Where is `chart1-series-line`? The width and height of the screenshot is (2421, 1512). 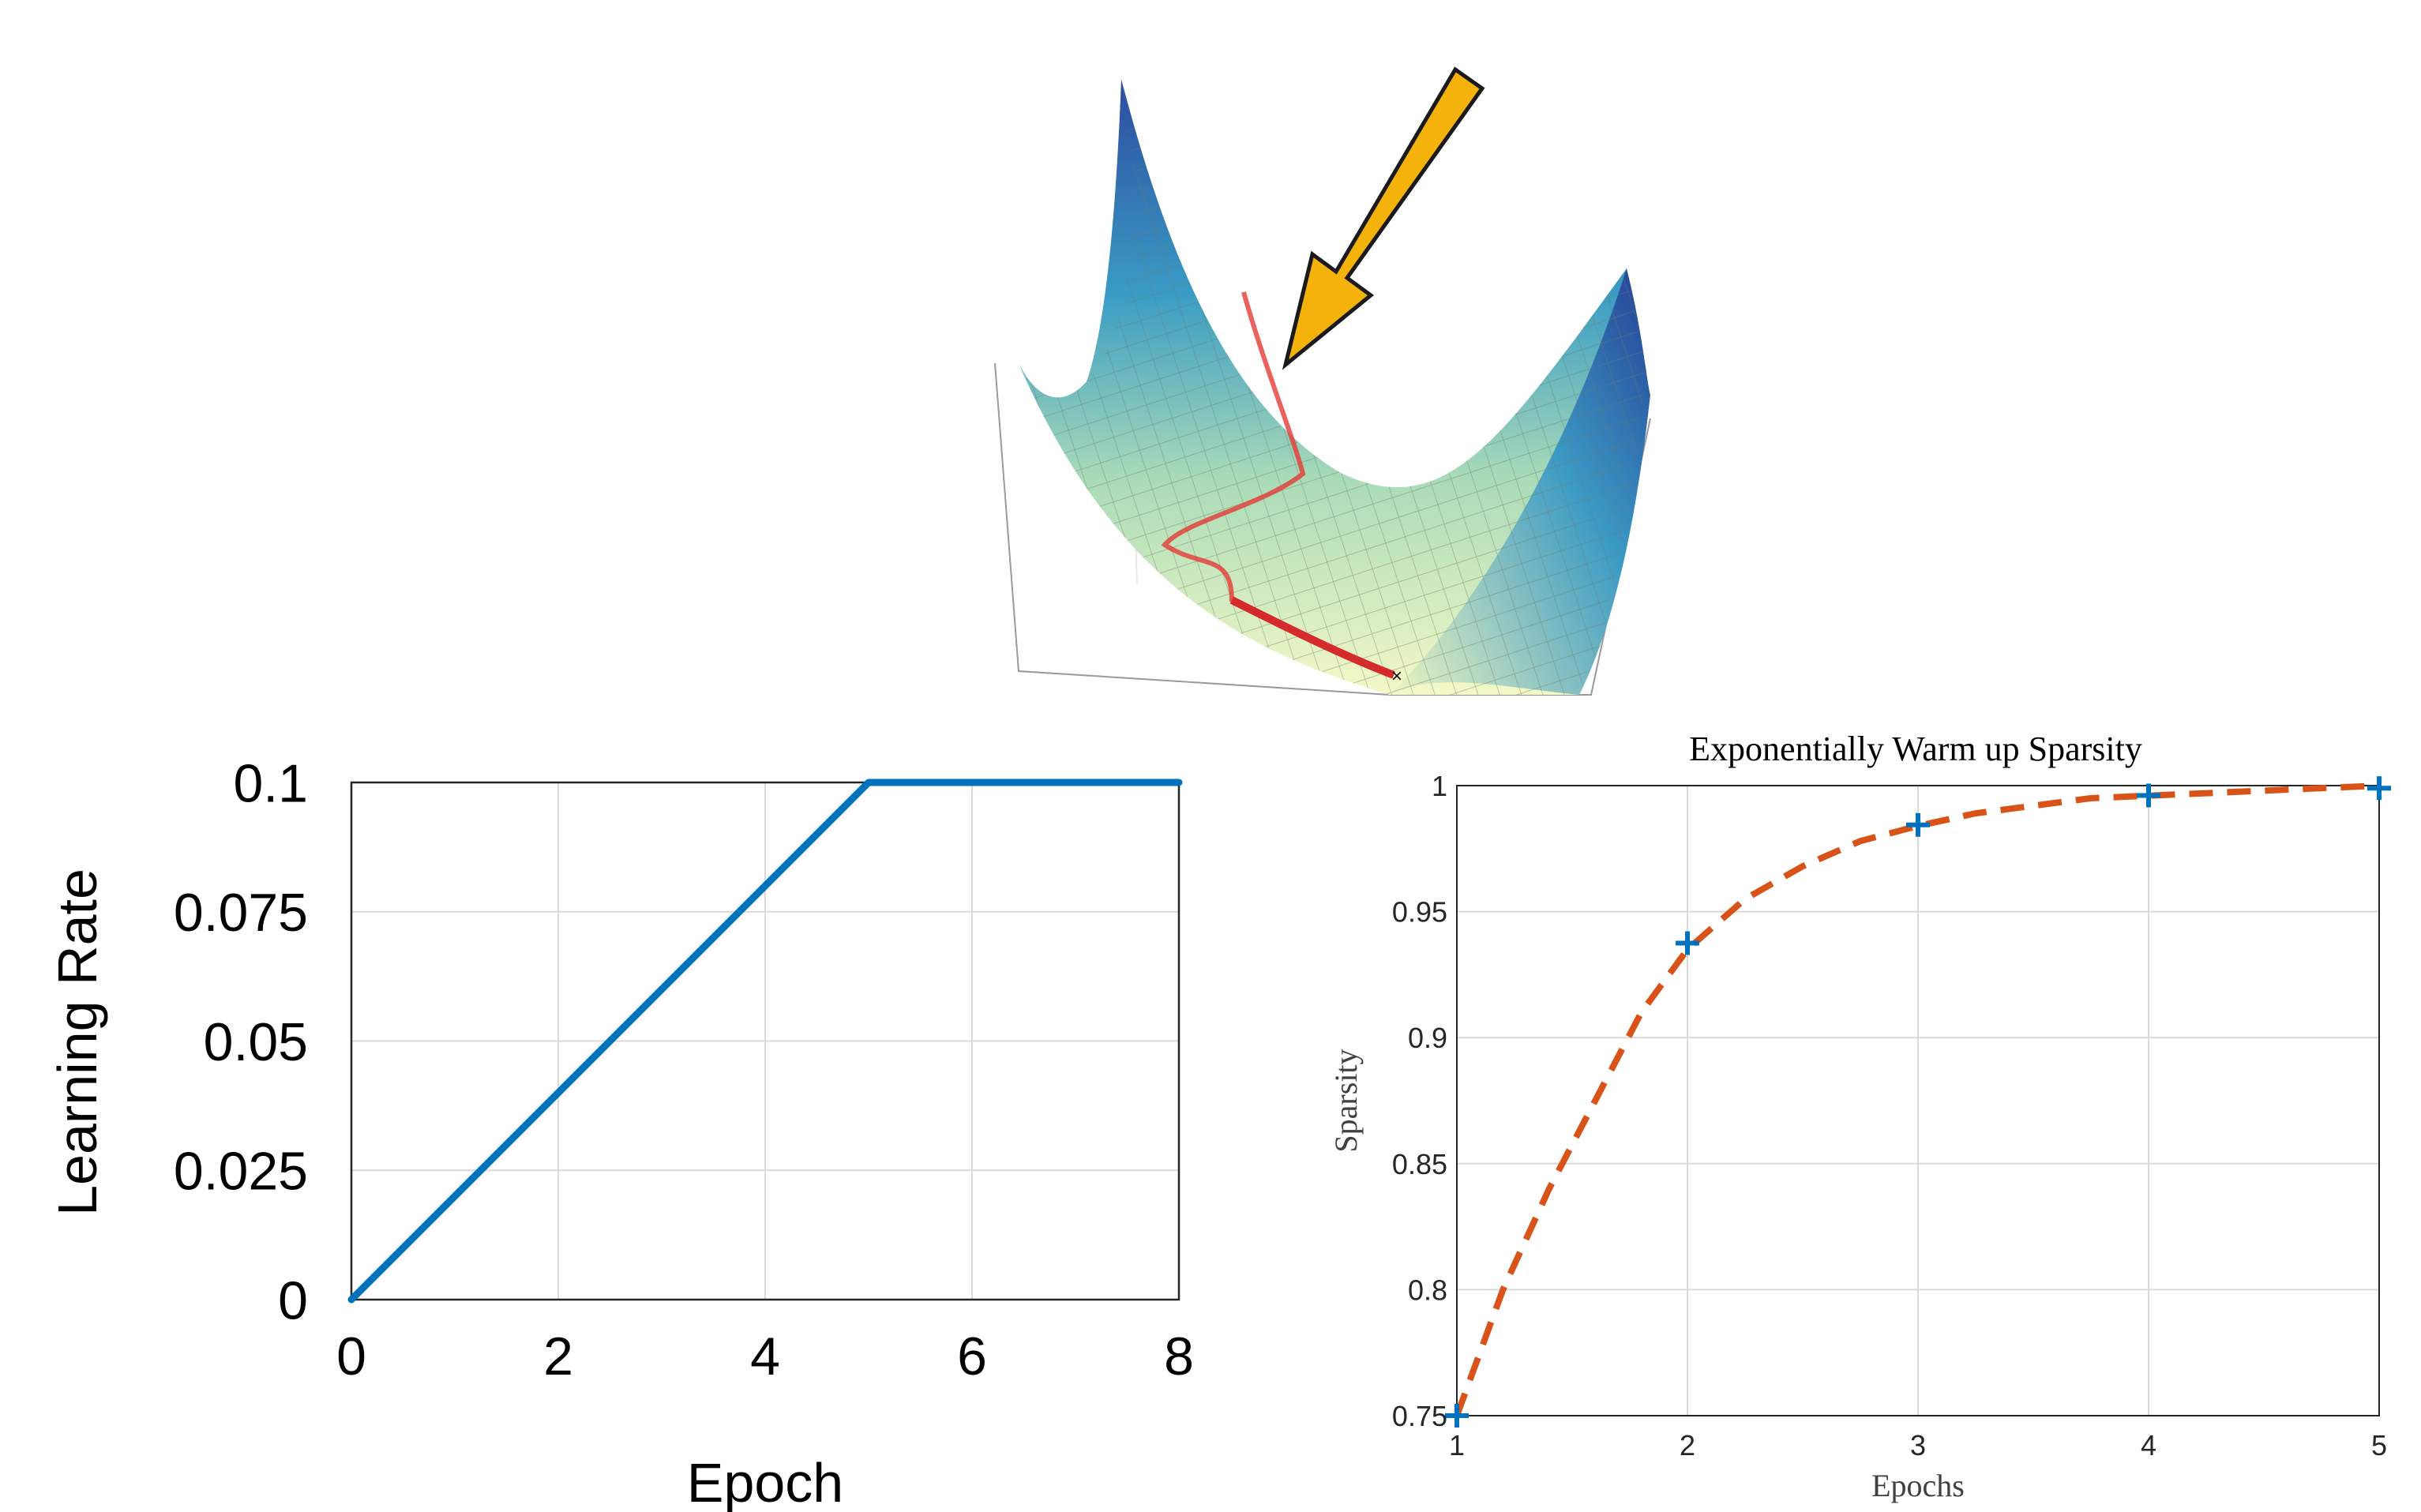 chart1-series-line is located at coordinates (765, 1042).